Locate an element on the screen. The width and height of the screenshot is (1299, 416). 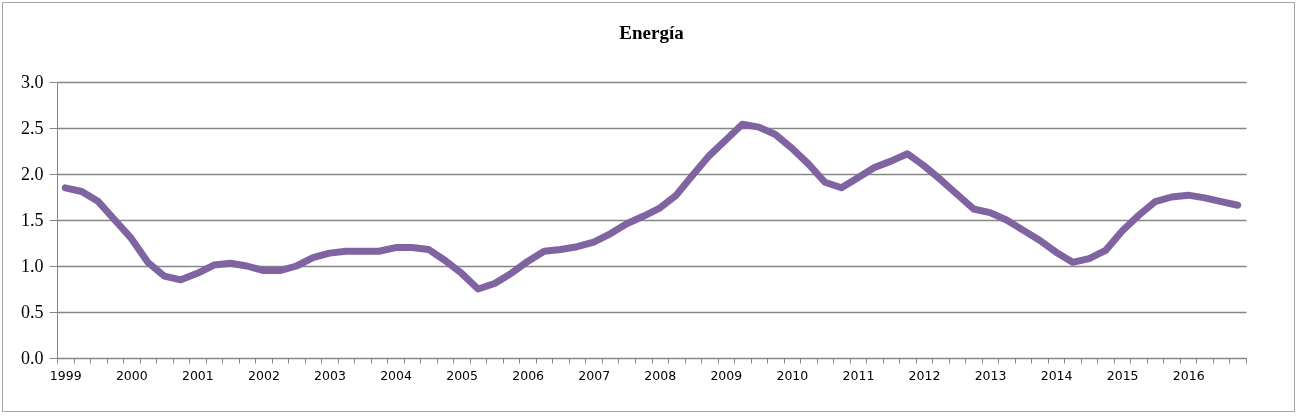
x-tick-label: 2007 is located at coordinates (594, 375).